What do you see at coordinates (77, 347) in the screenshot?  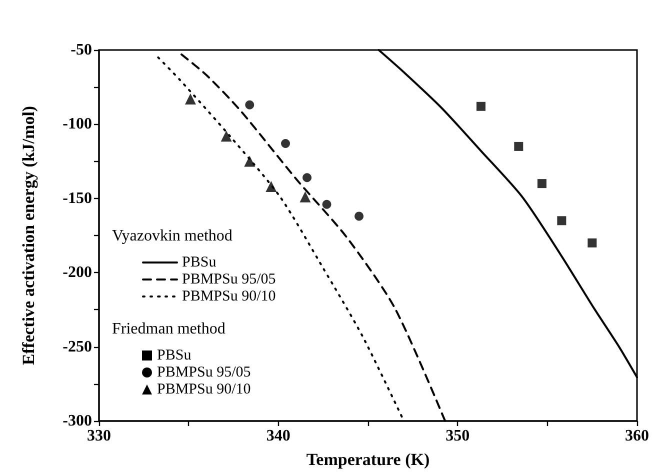 I see `y-tick-label: -250` at bounding box center [77, 347].